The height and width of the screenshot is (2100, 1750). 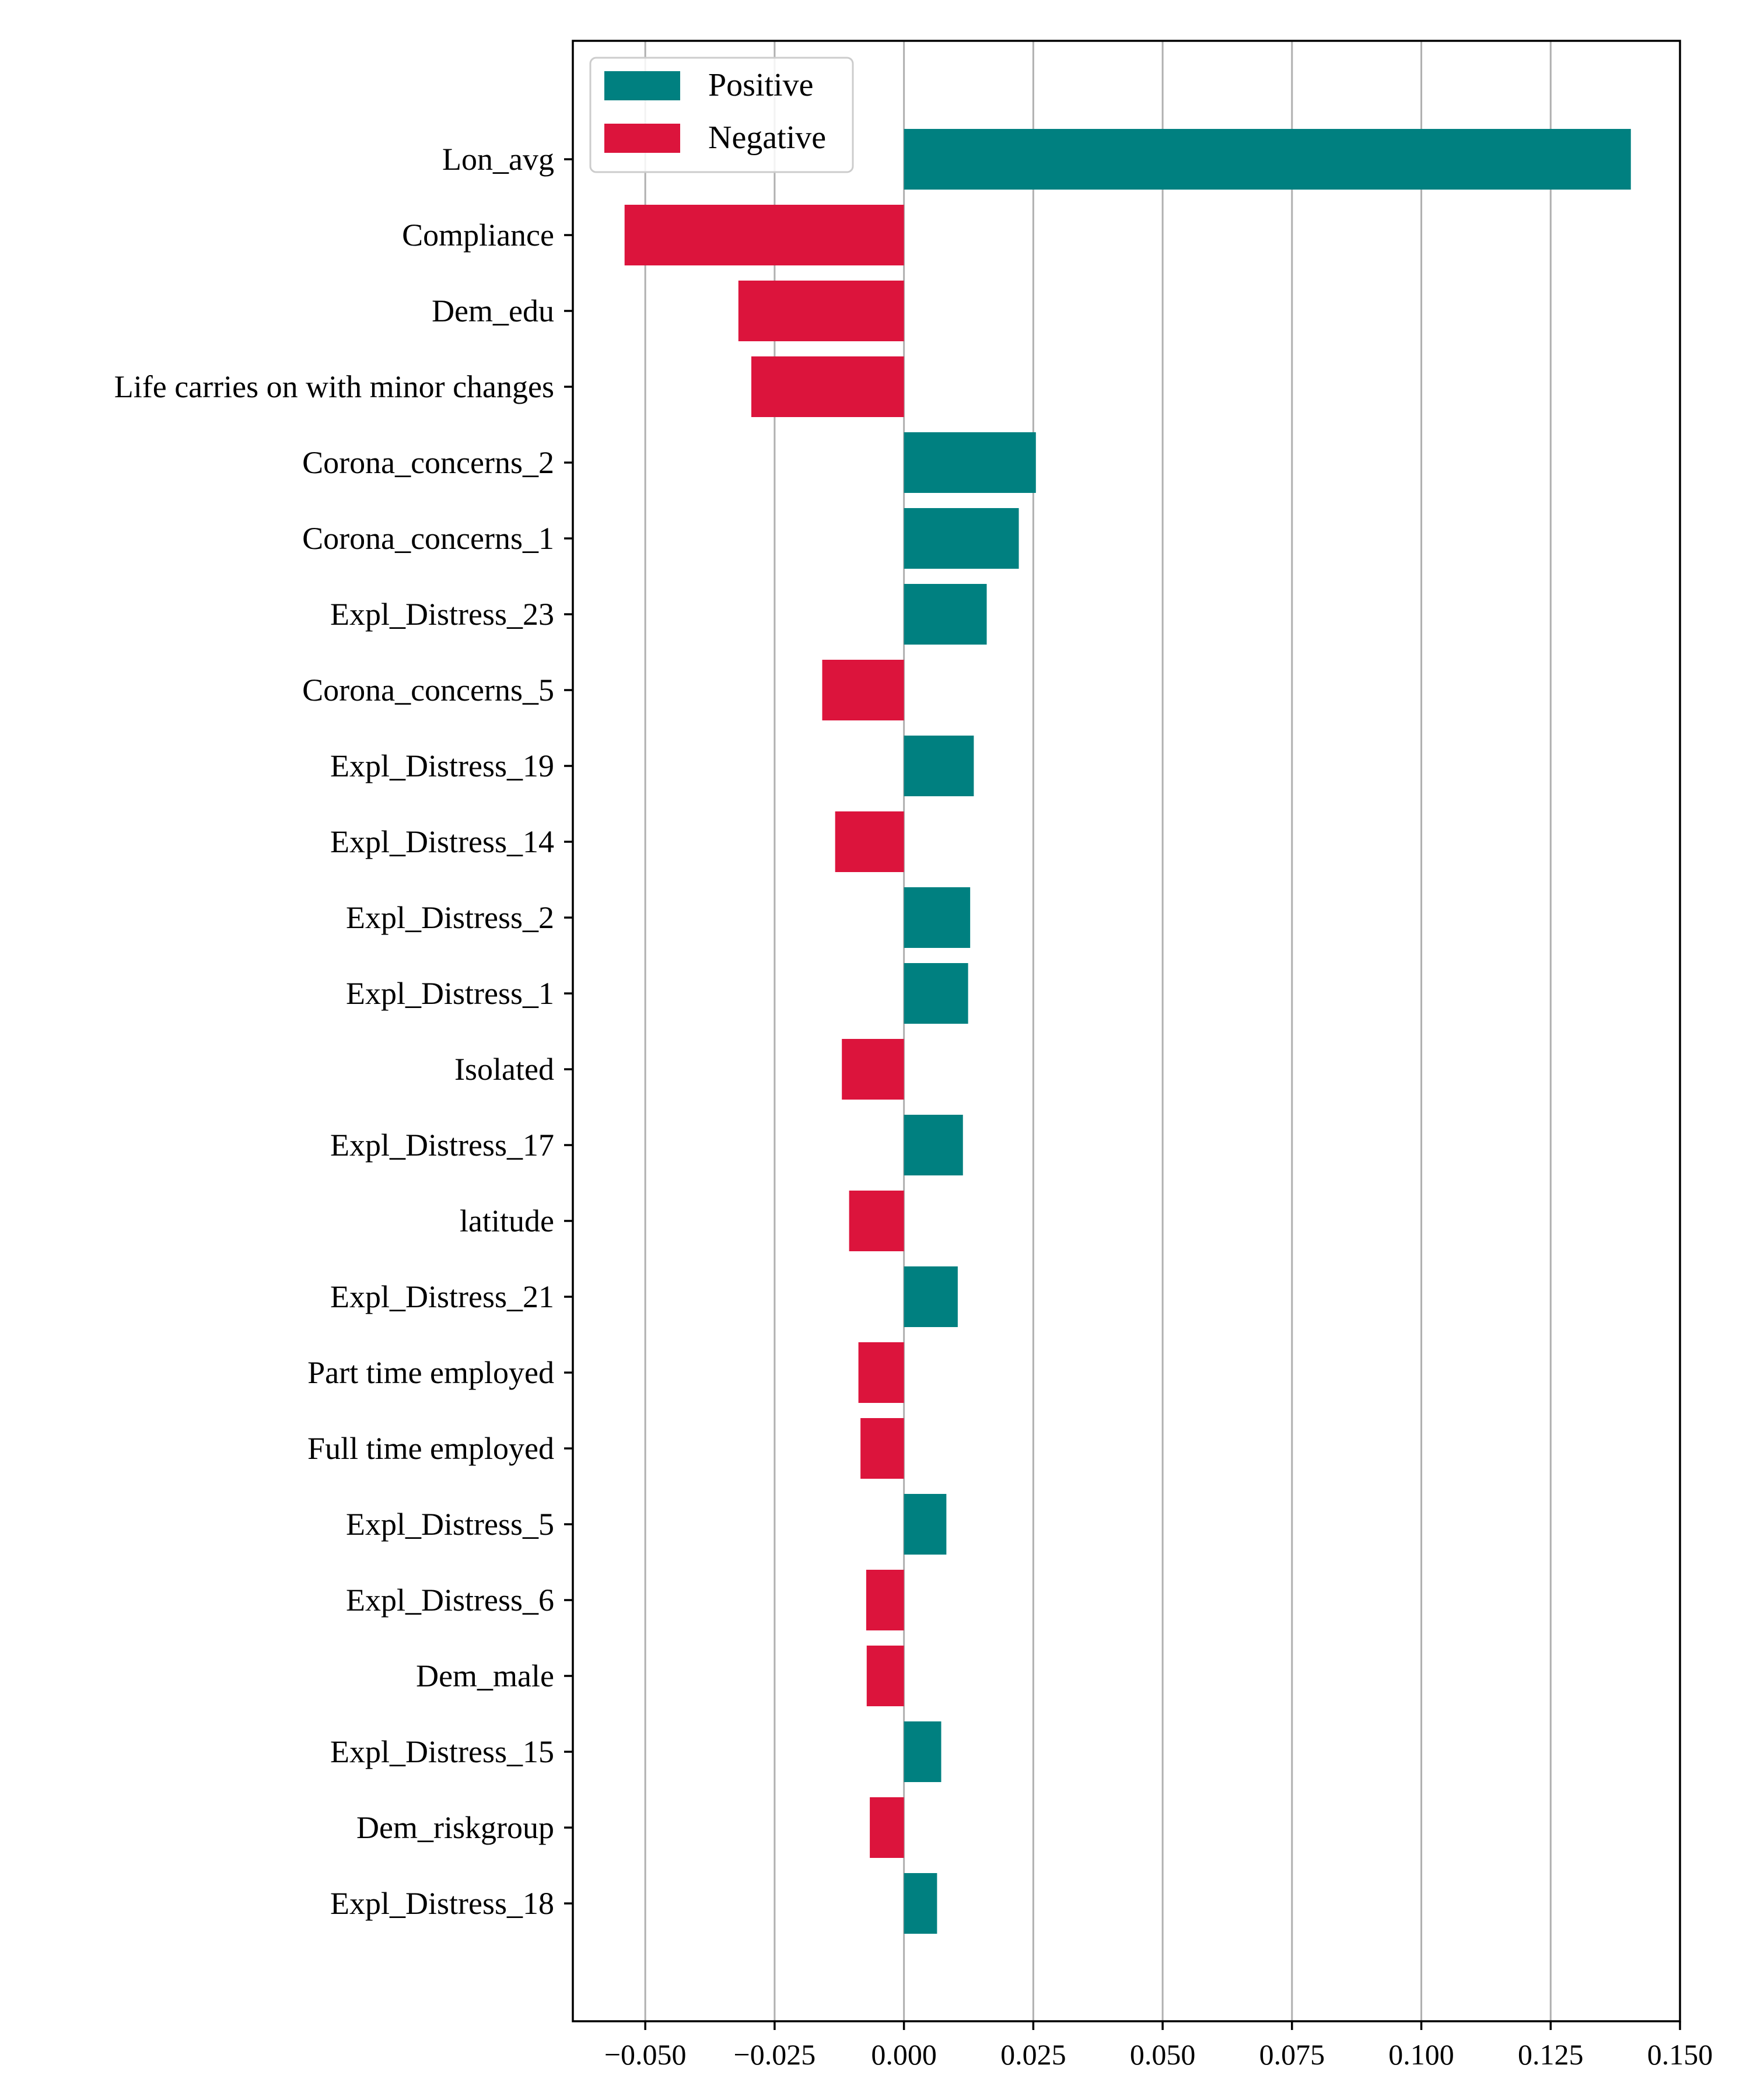 I want to click on bar-isolated, so click(x=873, y=1069).